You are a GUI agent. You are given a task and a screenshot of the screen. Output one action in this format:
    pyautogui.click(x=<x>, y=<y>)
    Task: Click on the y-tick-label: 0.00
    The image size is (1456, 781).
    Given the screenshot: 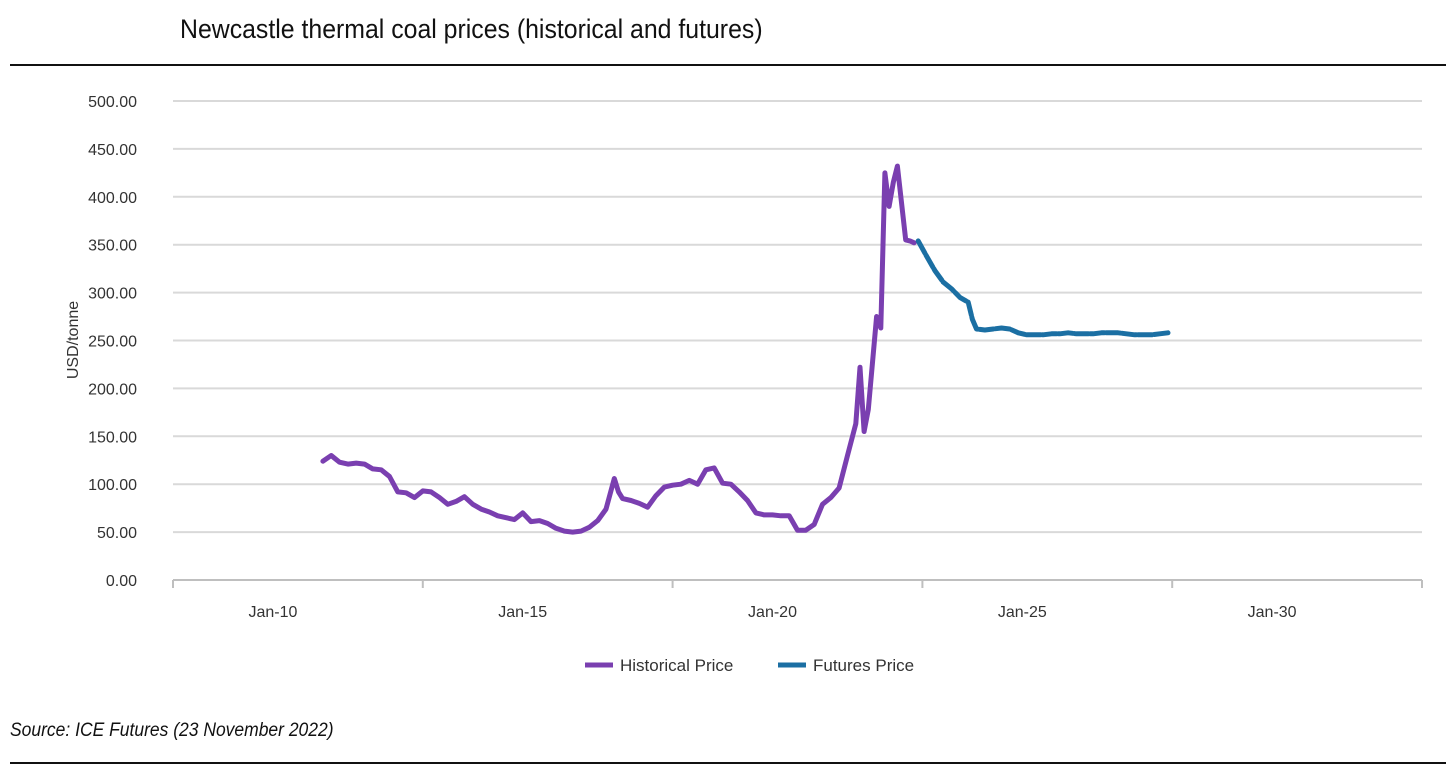 What is the action you would take?
    pyautogui.click(x=121, y=581)
    